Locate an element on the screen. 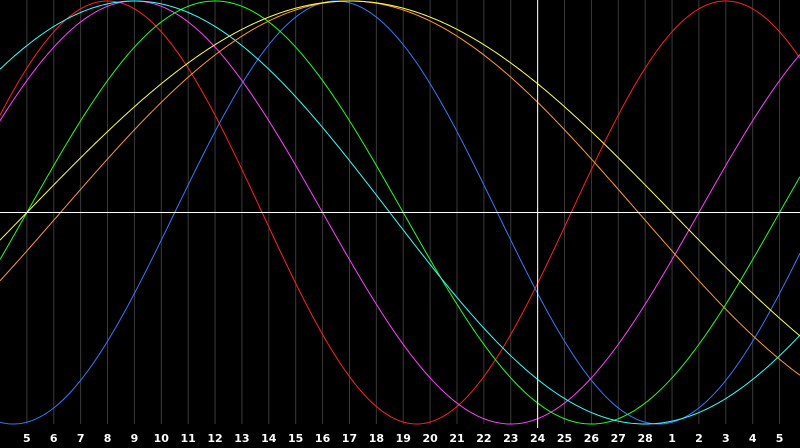 The height and width of the screenshot is (448, 800). x-tick-label: 27 is located at coordinates (618, 438).